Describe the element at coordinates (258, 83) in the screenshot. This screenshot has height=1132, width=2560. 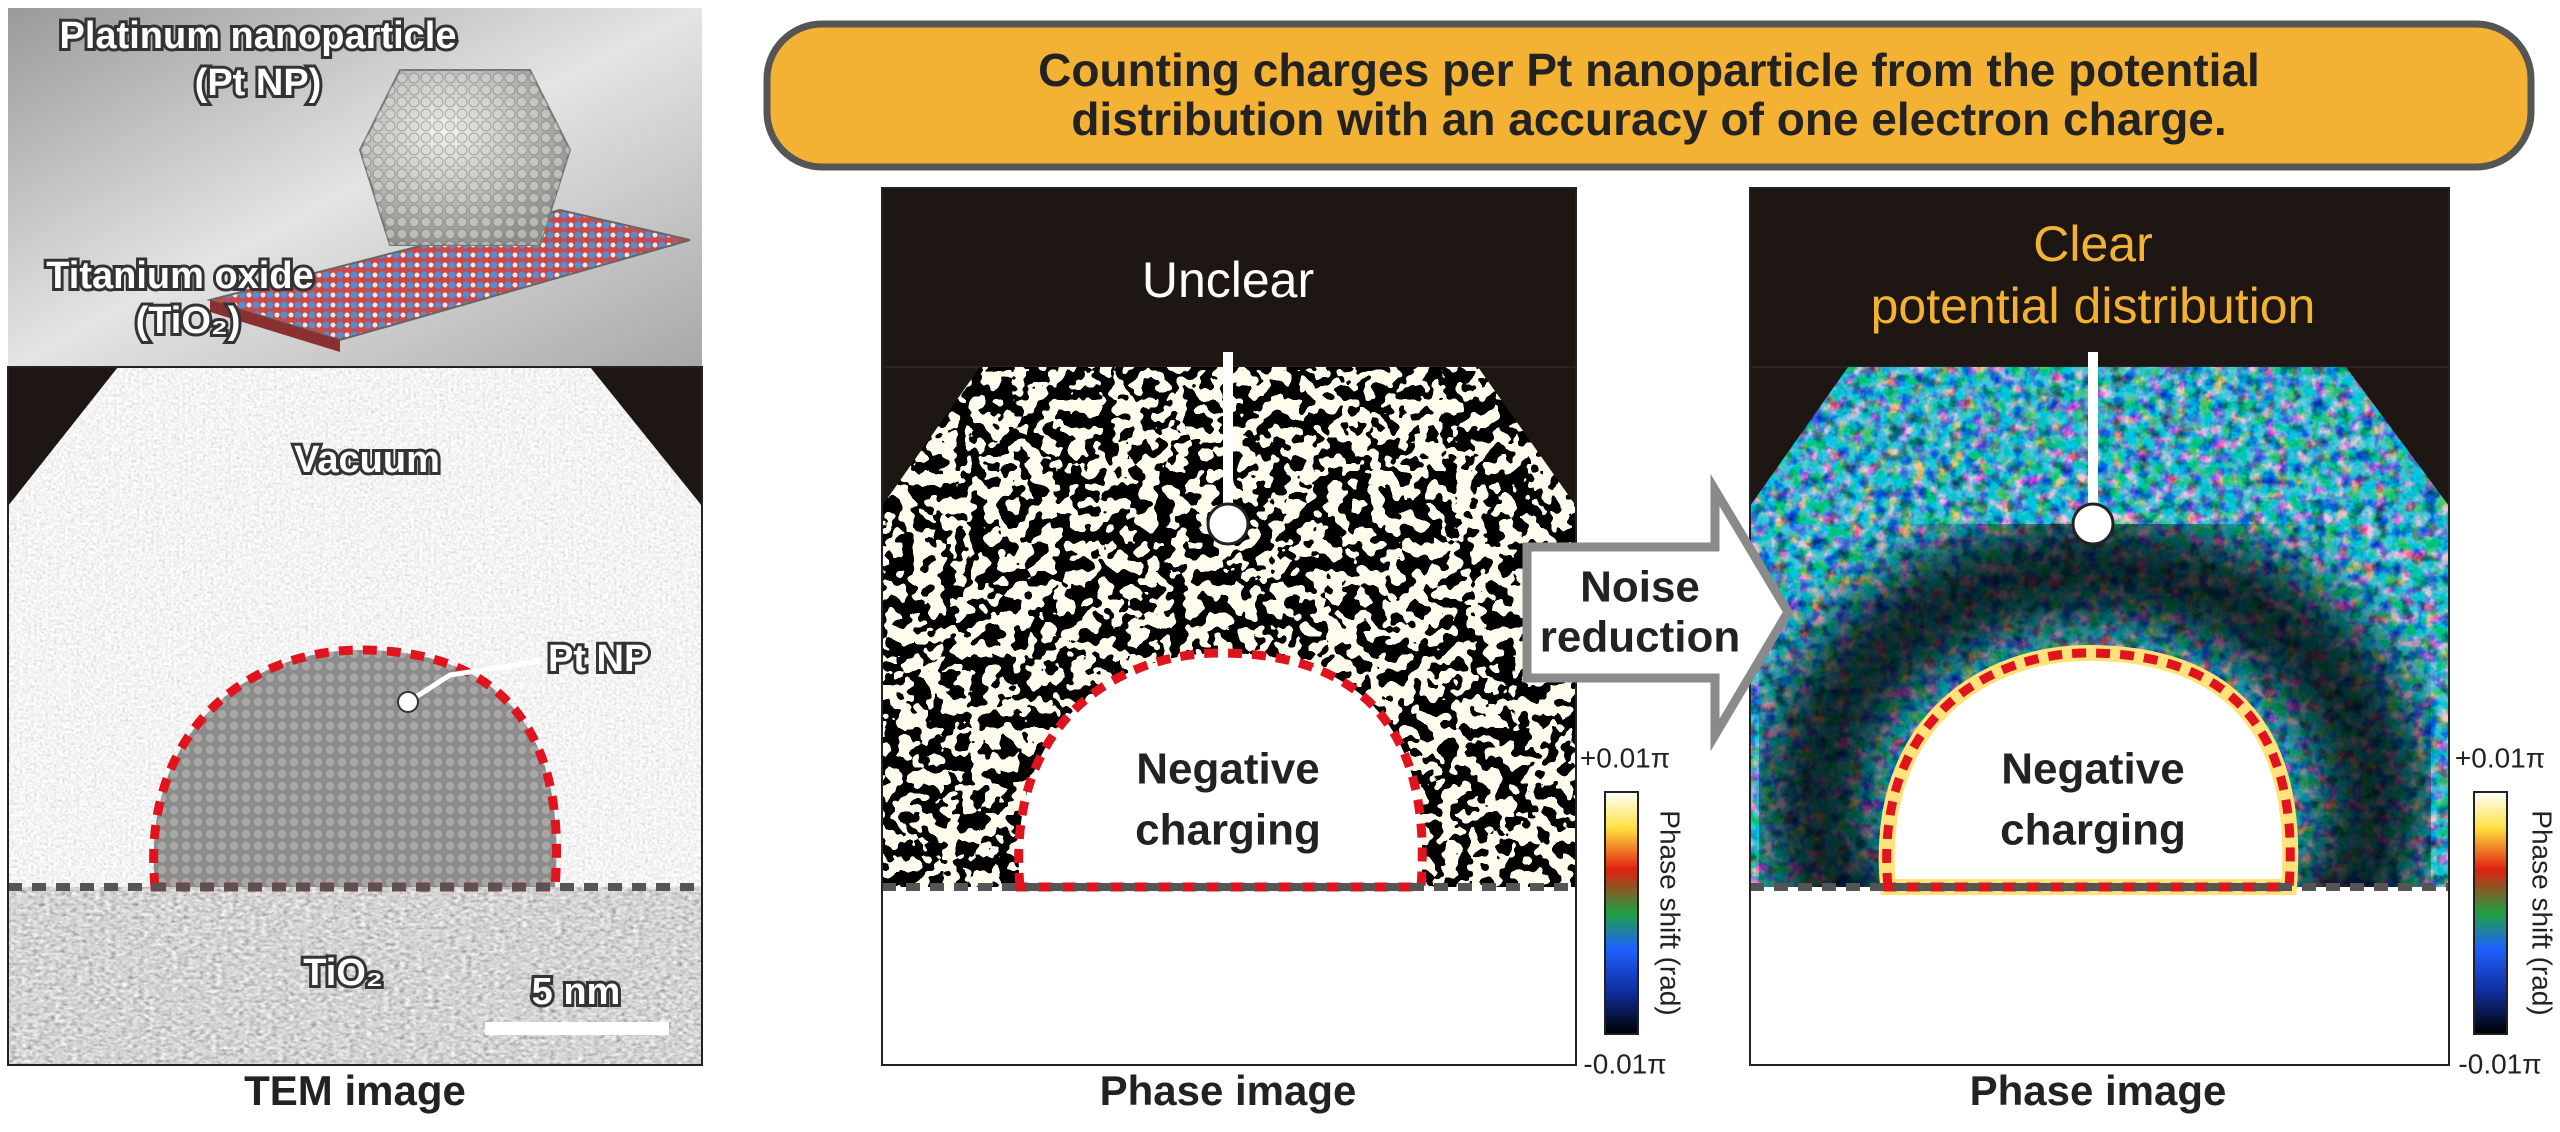
I see `illustration-label: (Pt NP)` at that location.